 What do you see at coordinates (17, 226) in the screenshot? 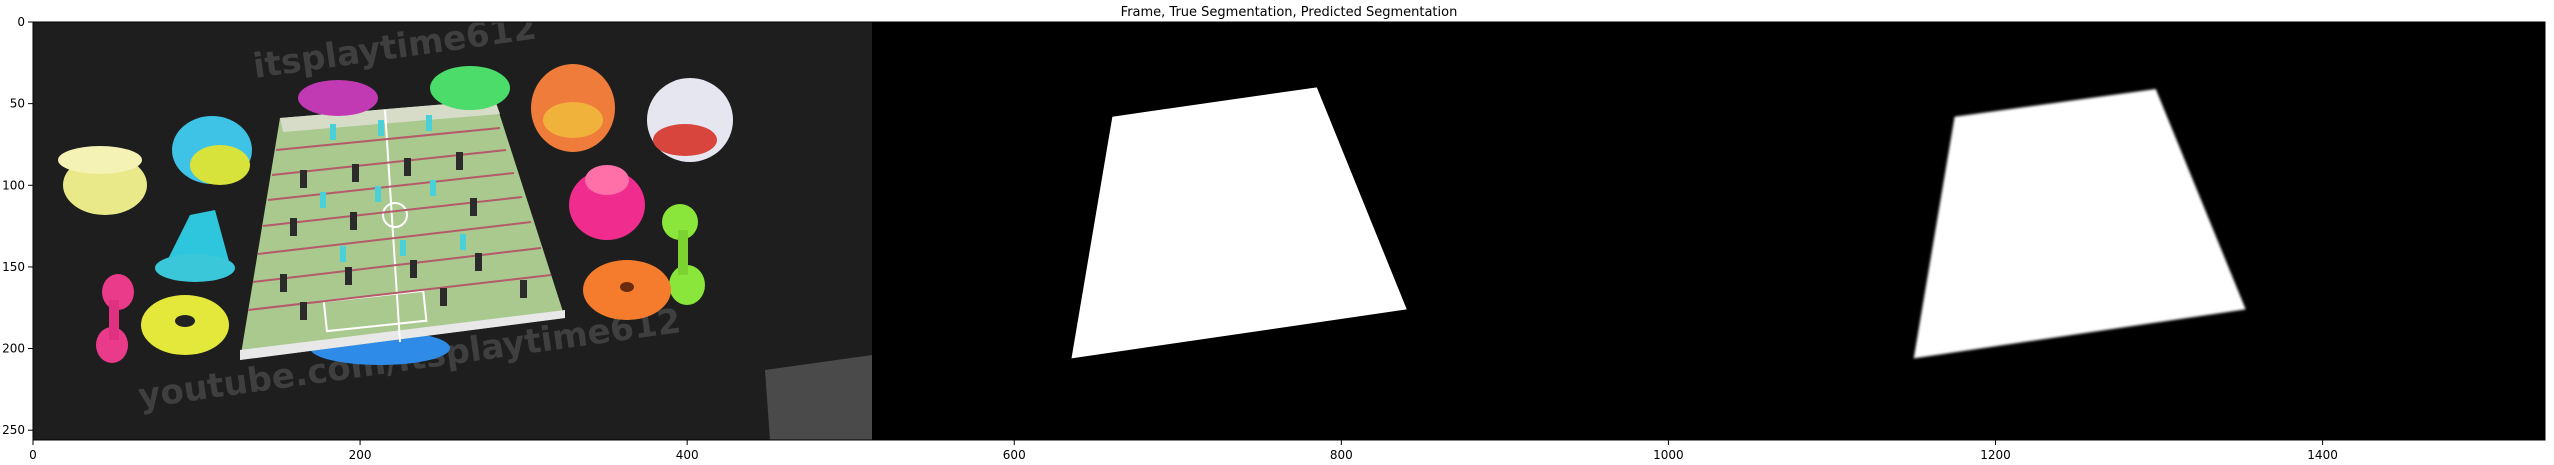
I see `y-axis: 0 50 100 150 200 250` at bounding box center [17, 226].